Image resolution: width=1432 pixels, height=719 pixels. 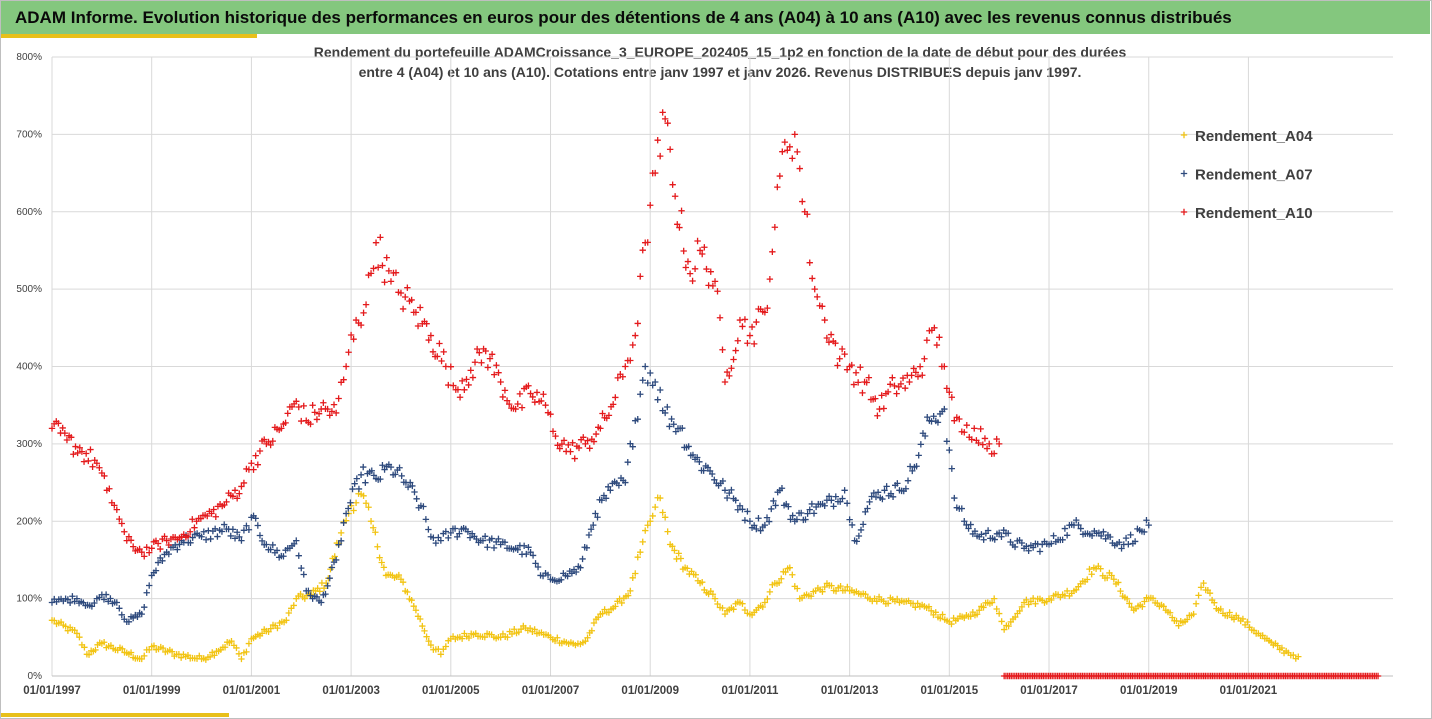 What do you see at coordinates (1254, 175) in the screenshot?
I see `legend-label: Rendement_A07` at bounding box center [1254, 175].